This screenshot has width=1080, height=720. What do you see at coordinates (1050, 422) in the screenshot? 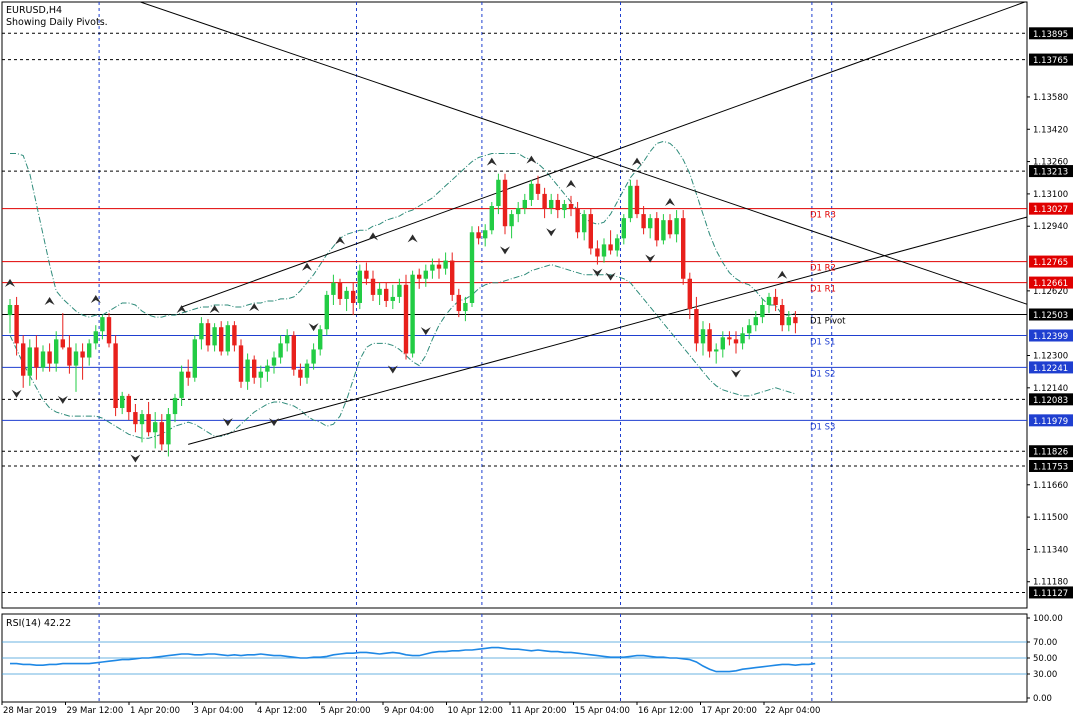
I see `level-price-tag-label: 1.11979` at bounding box center [1050, 422].